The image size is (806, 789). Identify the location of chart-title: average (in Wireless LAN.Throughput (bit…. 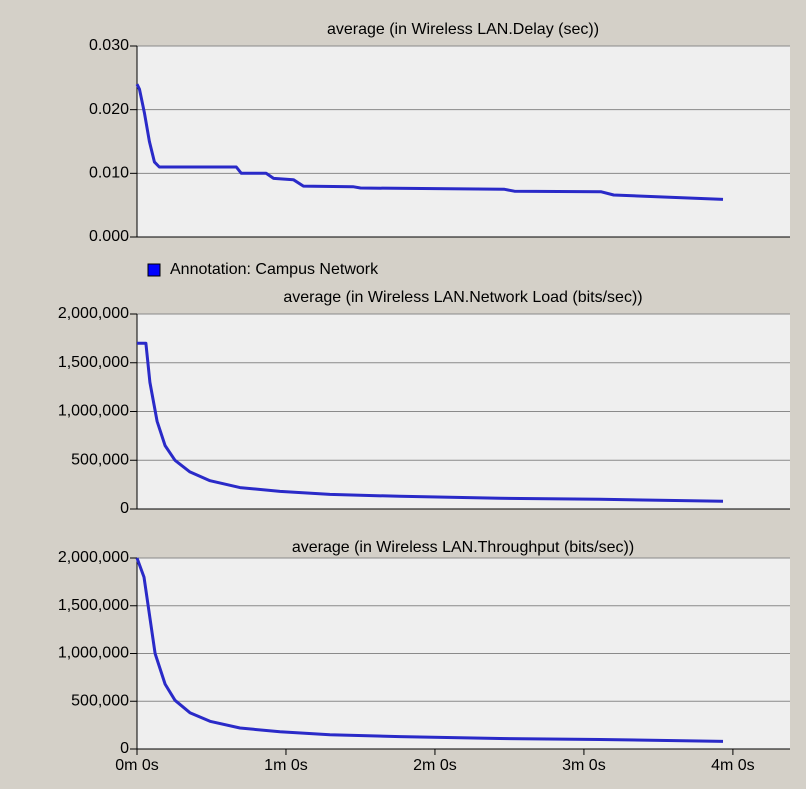
(463, 547).